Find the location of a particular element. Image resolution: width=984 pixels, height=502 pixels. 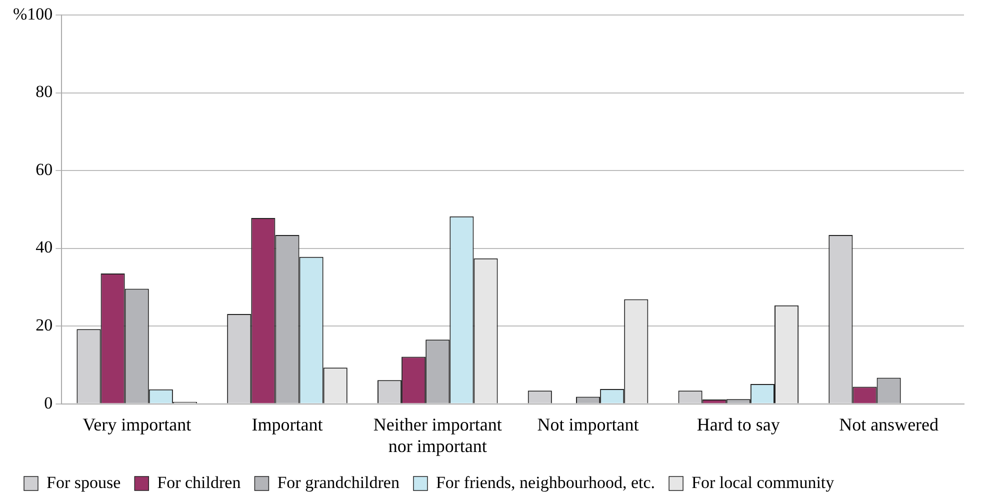

legend-label: For friends, neighbourhood, etc. is located at coordinates (546, 482).